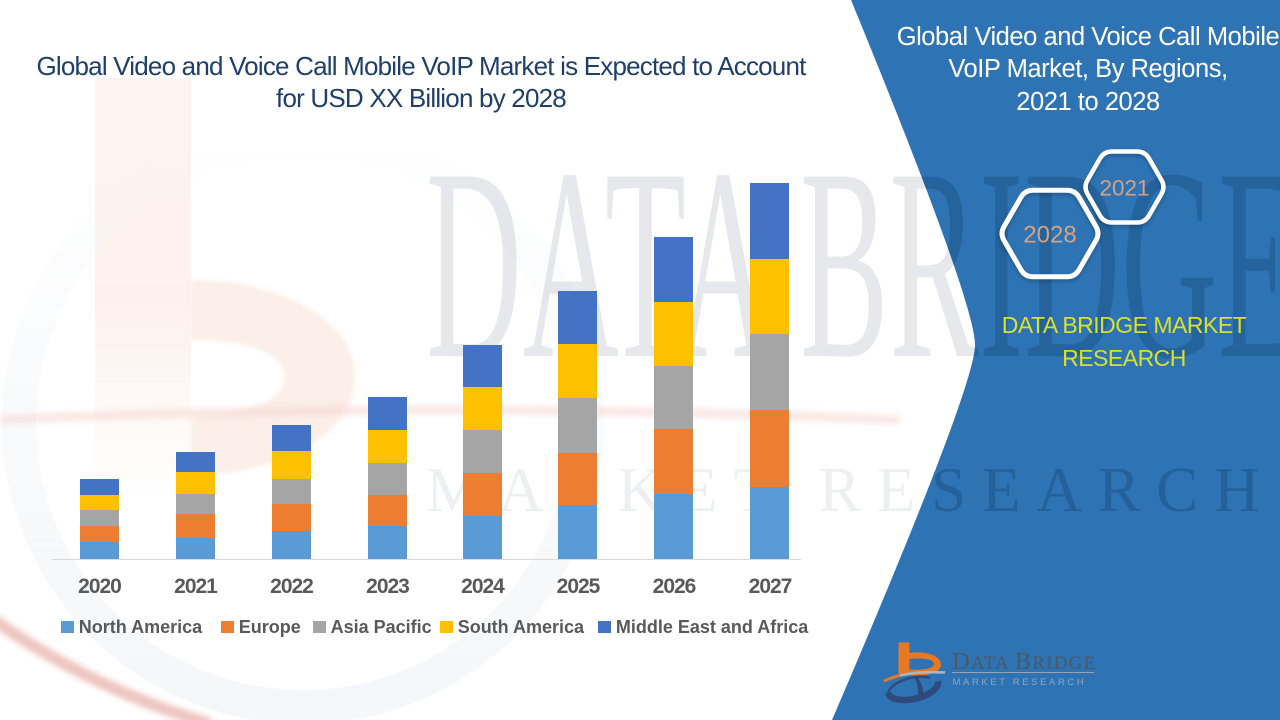 The image size is (1280, 720). Describe the element at coordinates (1124, 188) in the screenshot. I see `svg-text: 2021` at that location.